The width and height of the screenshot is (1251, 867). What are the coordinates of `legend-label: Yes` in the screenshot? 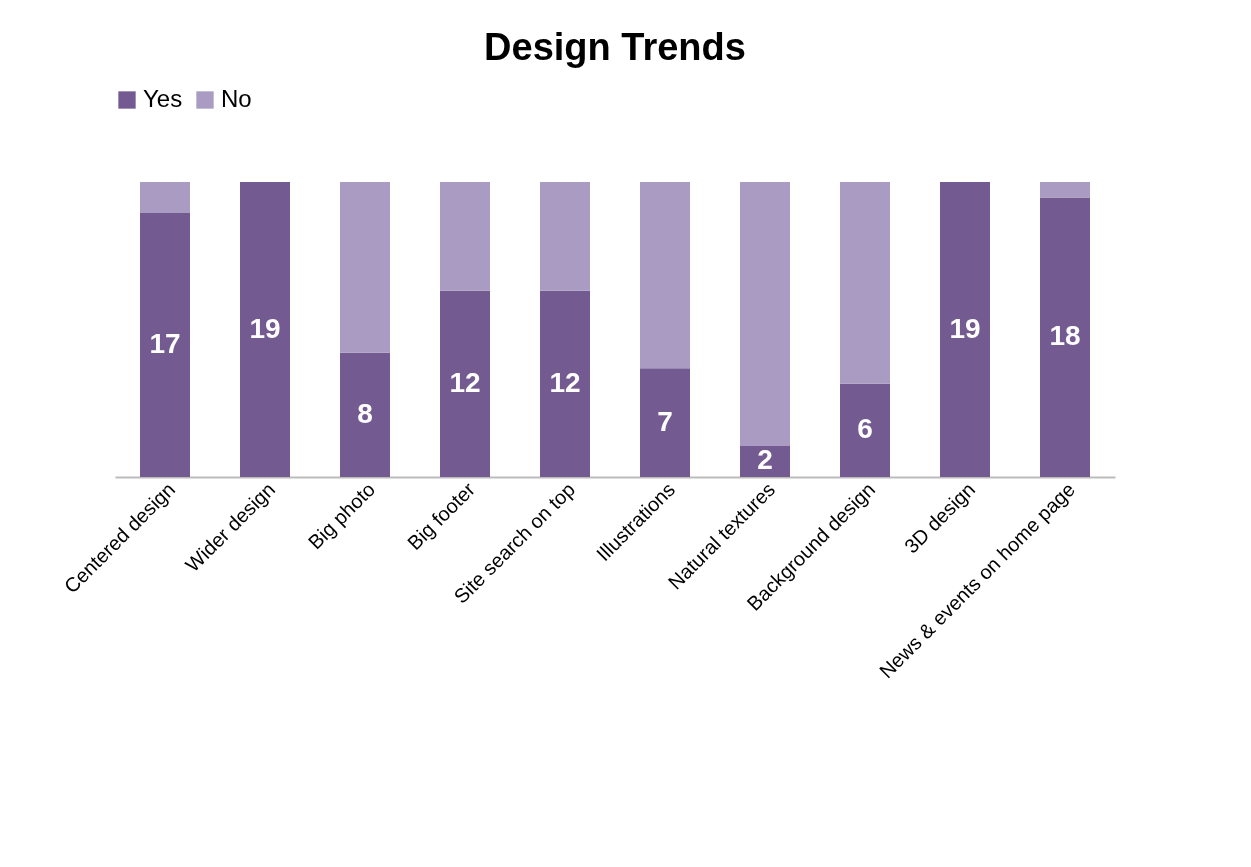 It's located at (163, 98).